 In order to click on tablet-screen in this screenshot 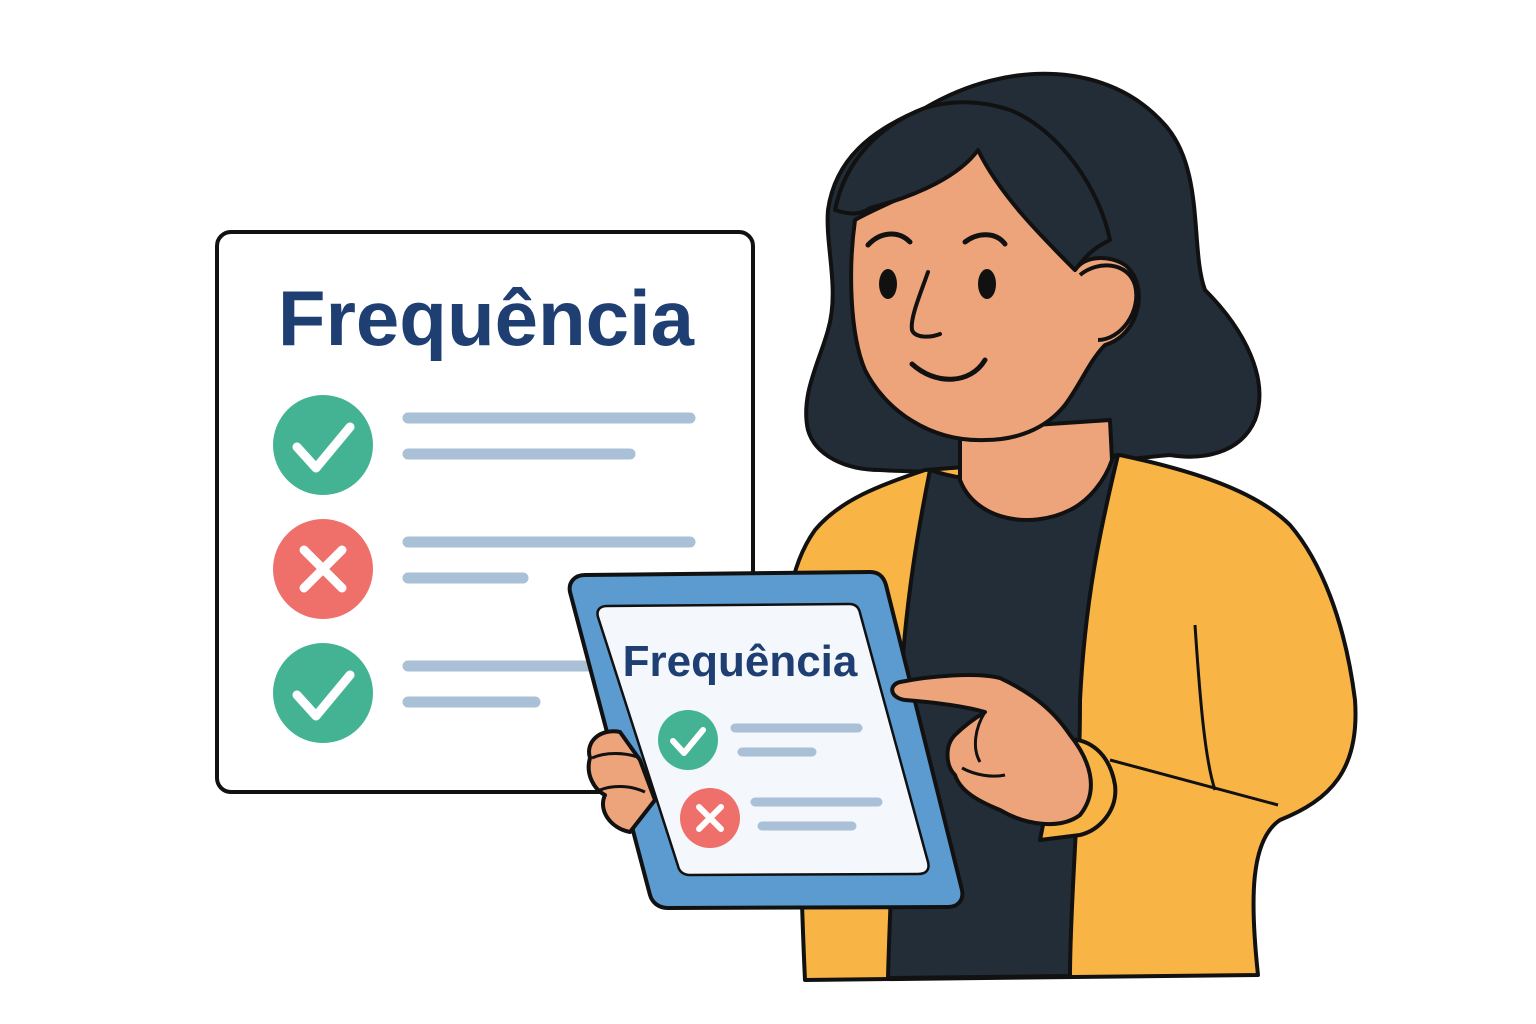, I will do `click(763, 739)`.